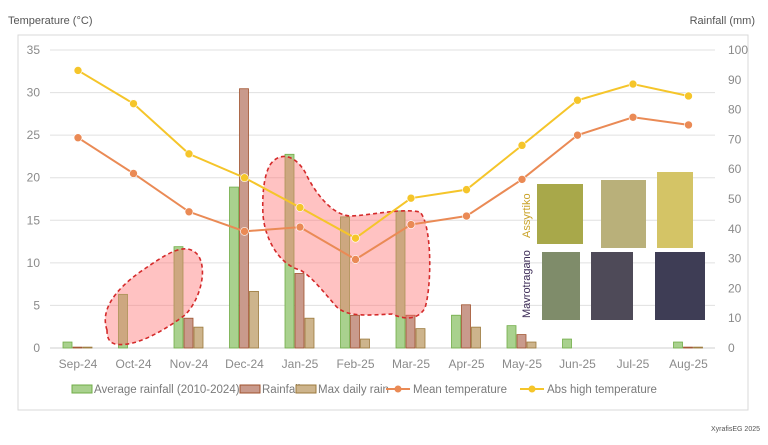  What do you see at coordinates (527, 215) in the screenshot?
I see `assyrtiko-label: Assyrtiko` at bounding box center [527, 215].